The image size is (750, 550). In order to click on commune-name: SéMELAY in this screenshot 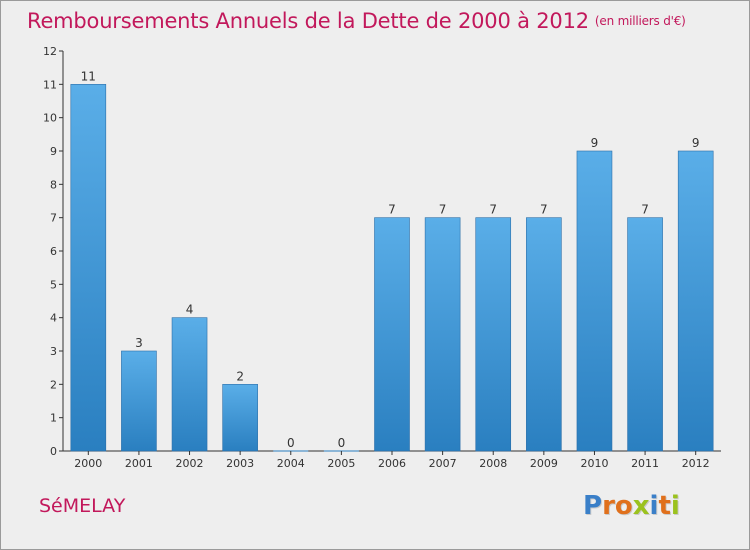, I will do `click(82, 506)`.